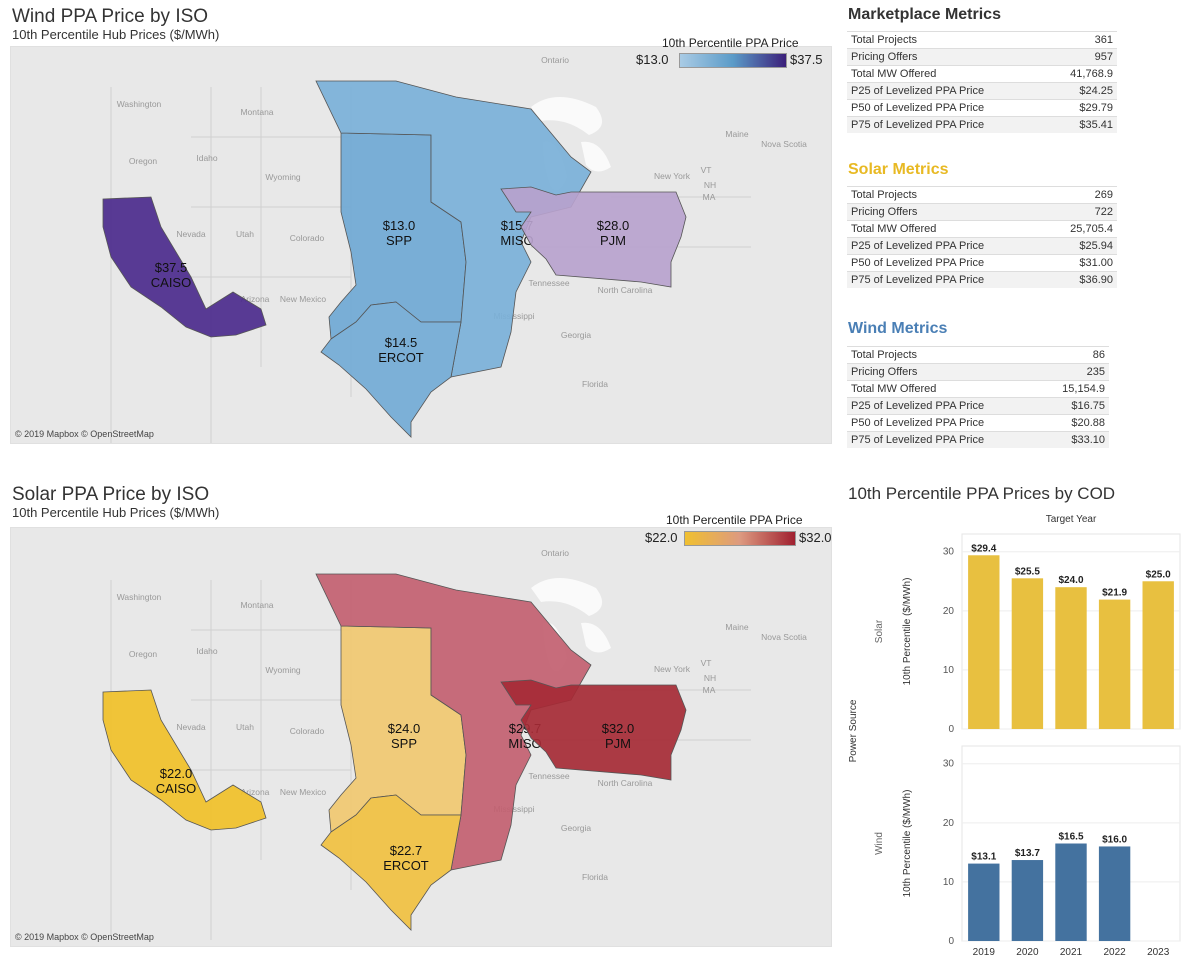  What do you see at coordinates (1071, 892) in the screenshot?
I see `bar-wind-2021` at bounding box center [1071, 892].